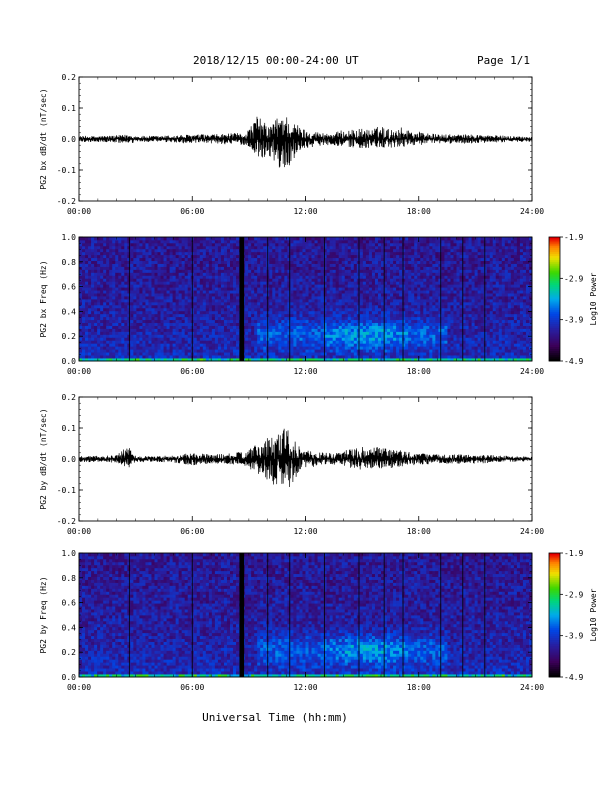 The height and width of the screenshot is (792, 612). I want to click on x-axis-label: Universal Time (hh:mm), so click(275, 717).